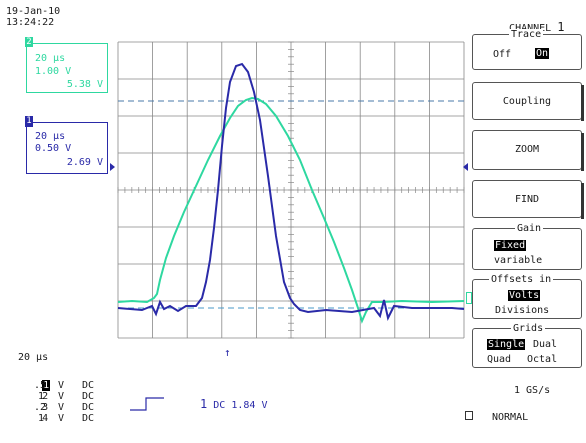  Describe the element at coordinates (30, 22) in the screenshot. I see `time-label: 13:24:22` at that location.